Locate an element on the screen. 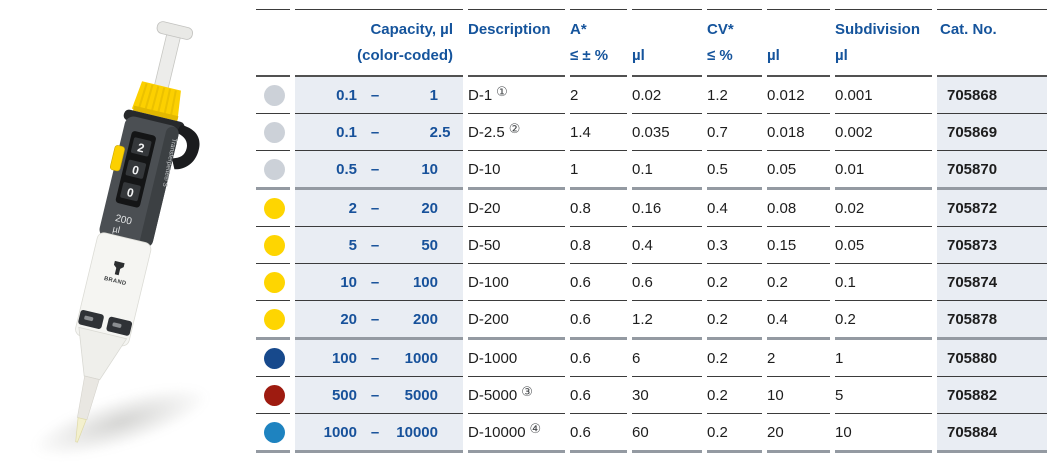 The width and height of the screenshot is (1053, 472). color-code-dot-yellow is located at coordinates (274, 319).